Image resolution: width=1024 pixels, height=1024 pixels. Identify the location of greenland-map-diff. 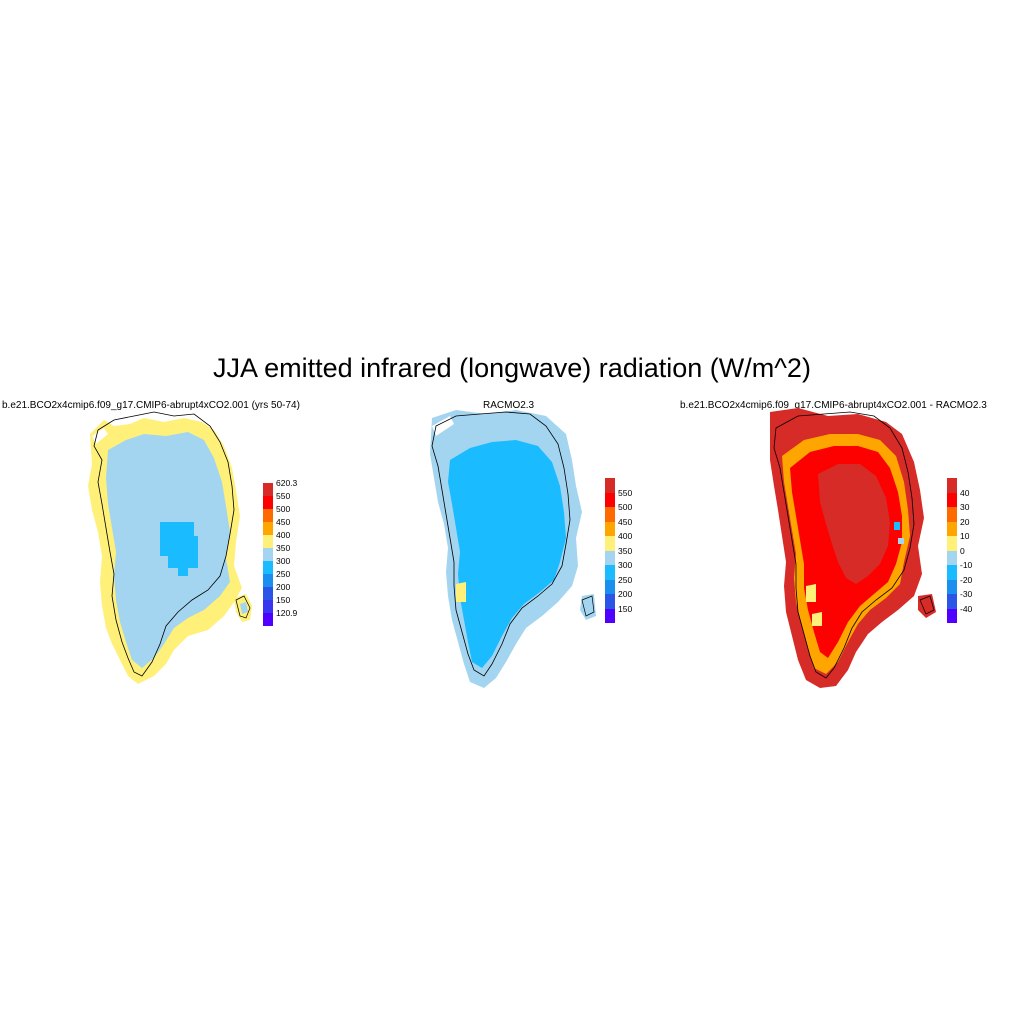
(853, 548).